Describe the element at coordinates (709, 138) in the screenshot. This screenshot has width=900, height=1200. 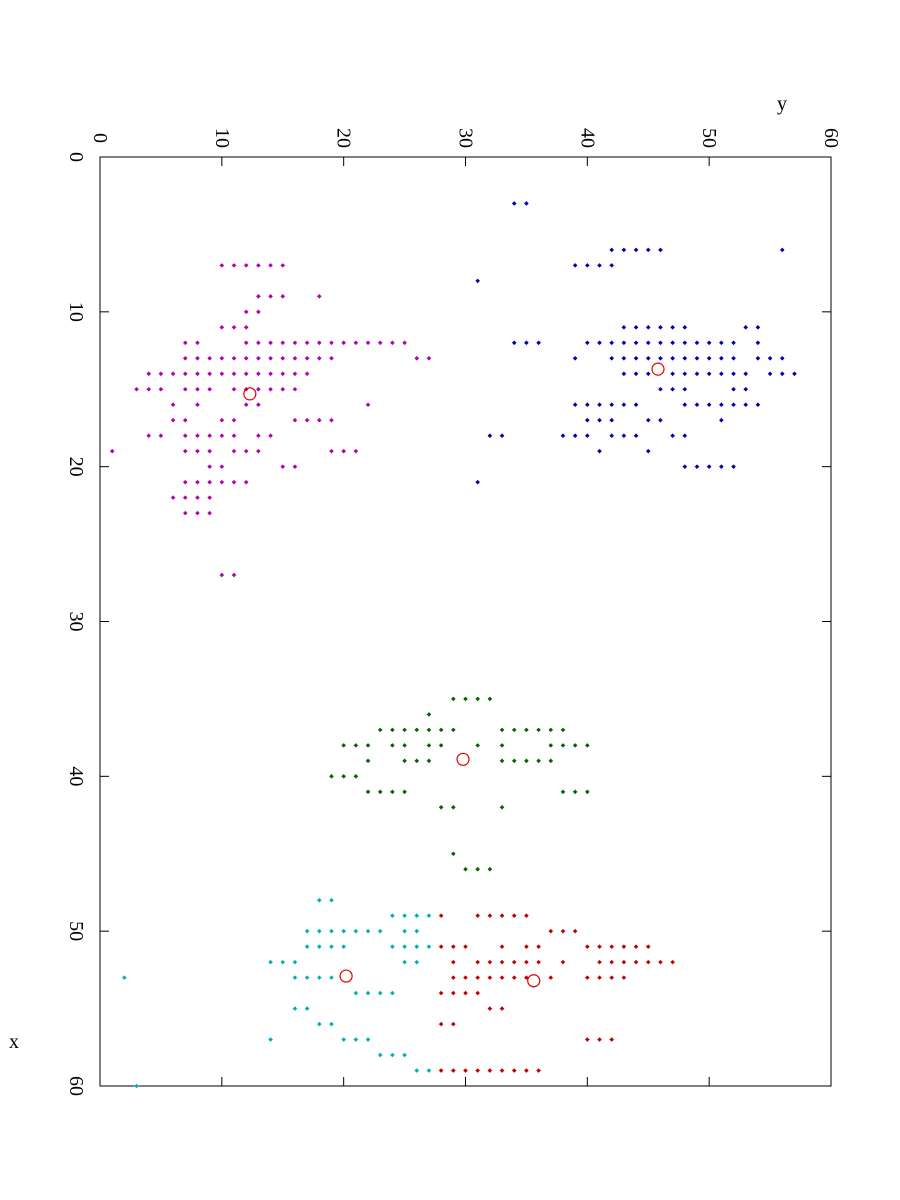
I see `y-tick-label-5: 50` at that location.